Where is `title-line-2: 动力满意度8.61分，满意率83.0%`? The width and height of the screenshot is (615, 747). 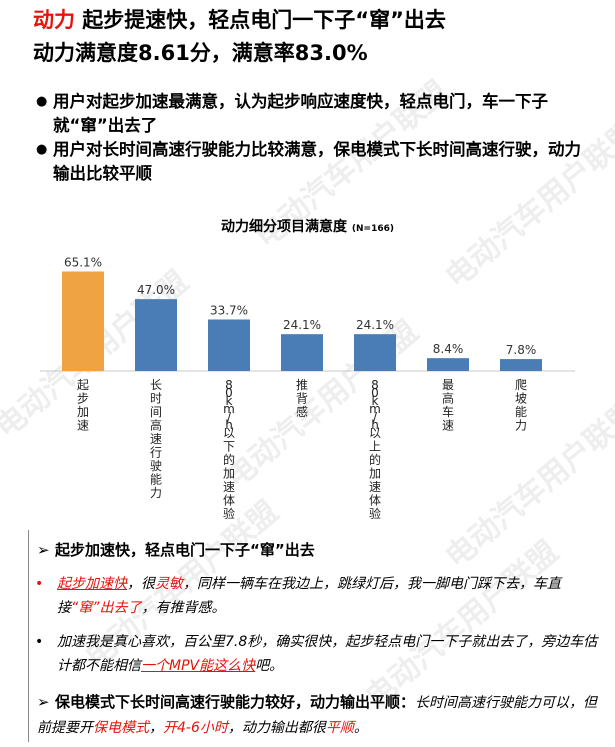
title-line-2: 动力满意度8.61分，满意率83.0% is located at coordinates (200, 53).